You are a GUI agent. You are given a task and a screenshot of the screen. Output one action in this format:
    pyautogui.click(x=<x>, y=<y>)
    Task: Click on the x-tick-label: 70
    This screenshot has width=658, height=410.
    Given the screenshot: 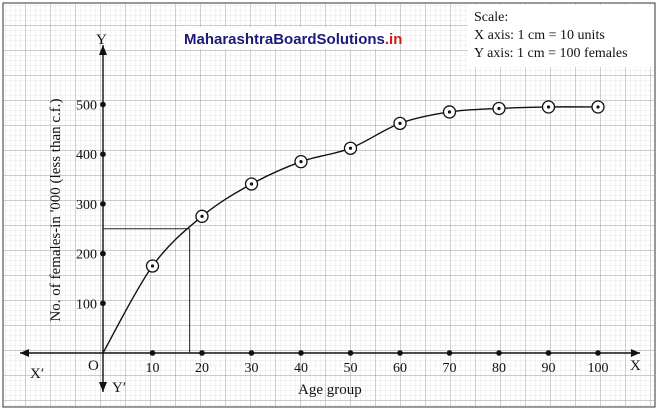 What is the action you would take?
    pyautogui.click(x=450, y=368)
    